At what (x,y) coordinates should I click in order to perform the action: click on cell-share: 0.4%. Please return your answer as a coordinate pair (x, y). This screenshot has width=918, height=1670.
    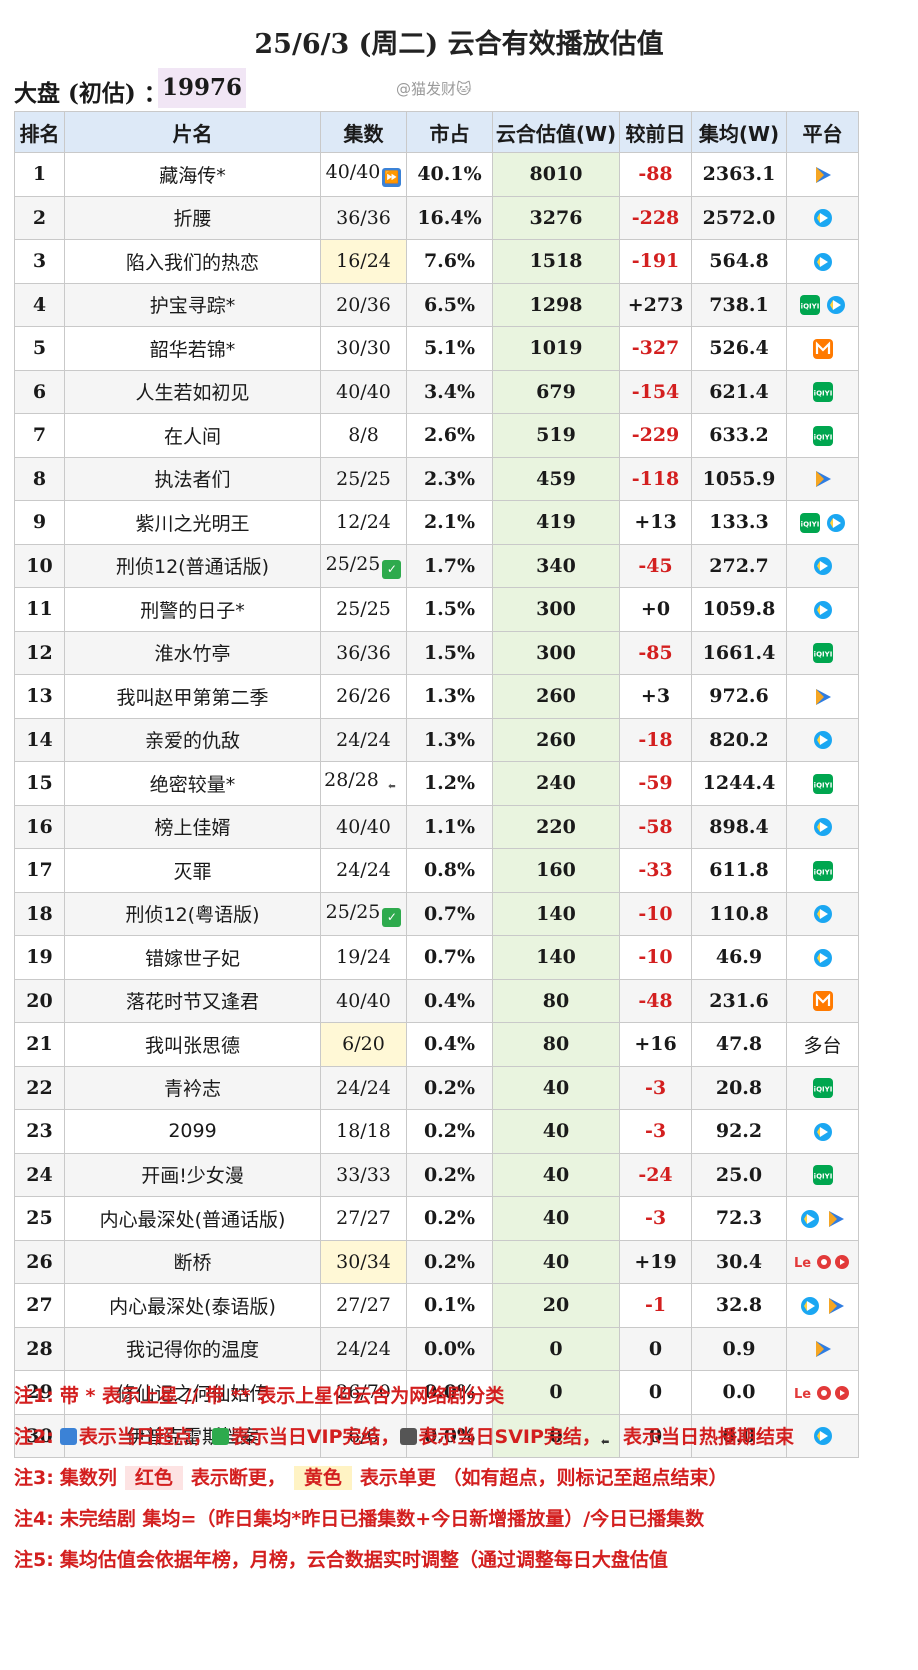
    Looking at the image, I should click on (449, 1044).